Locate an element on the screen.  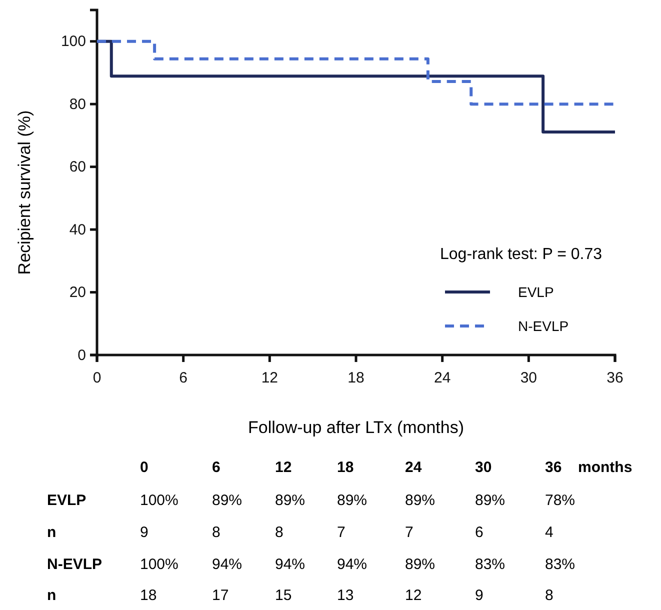
text: N-EVLP is located at coordinates (74, 564).